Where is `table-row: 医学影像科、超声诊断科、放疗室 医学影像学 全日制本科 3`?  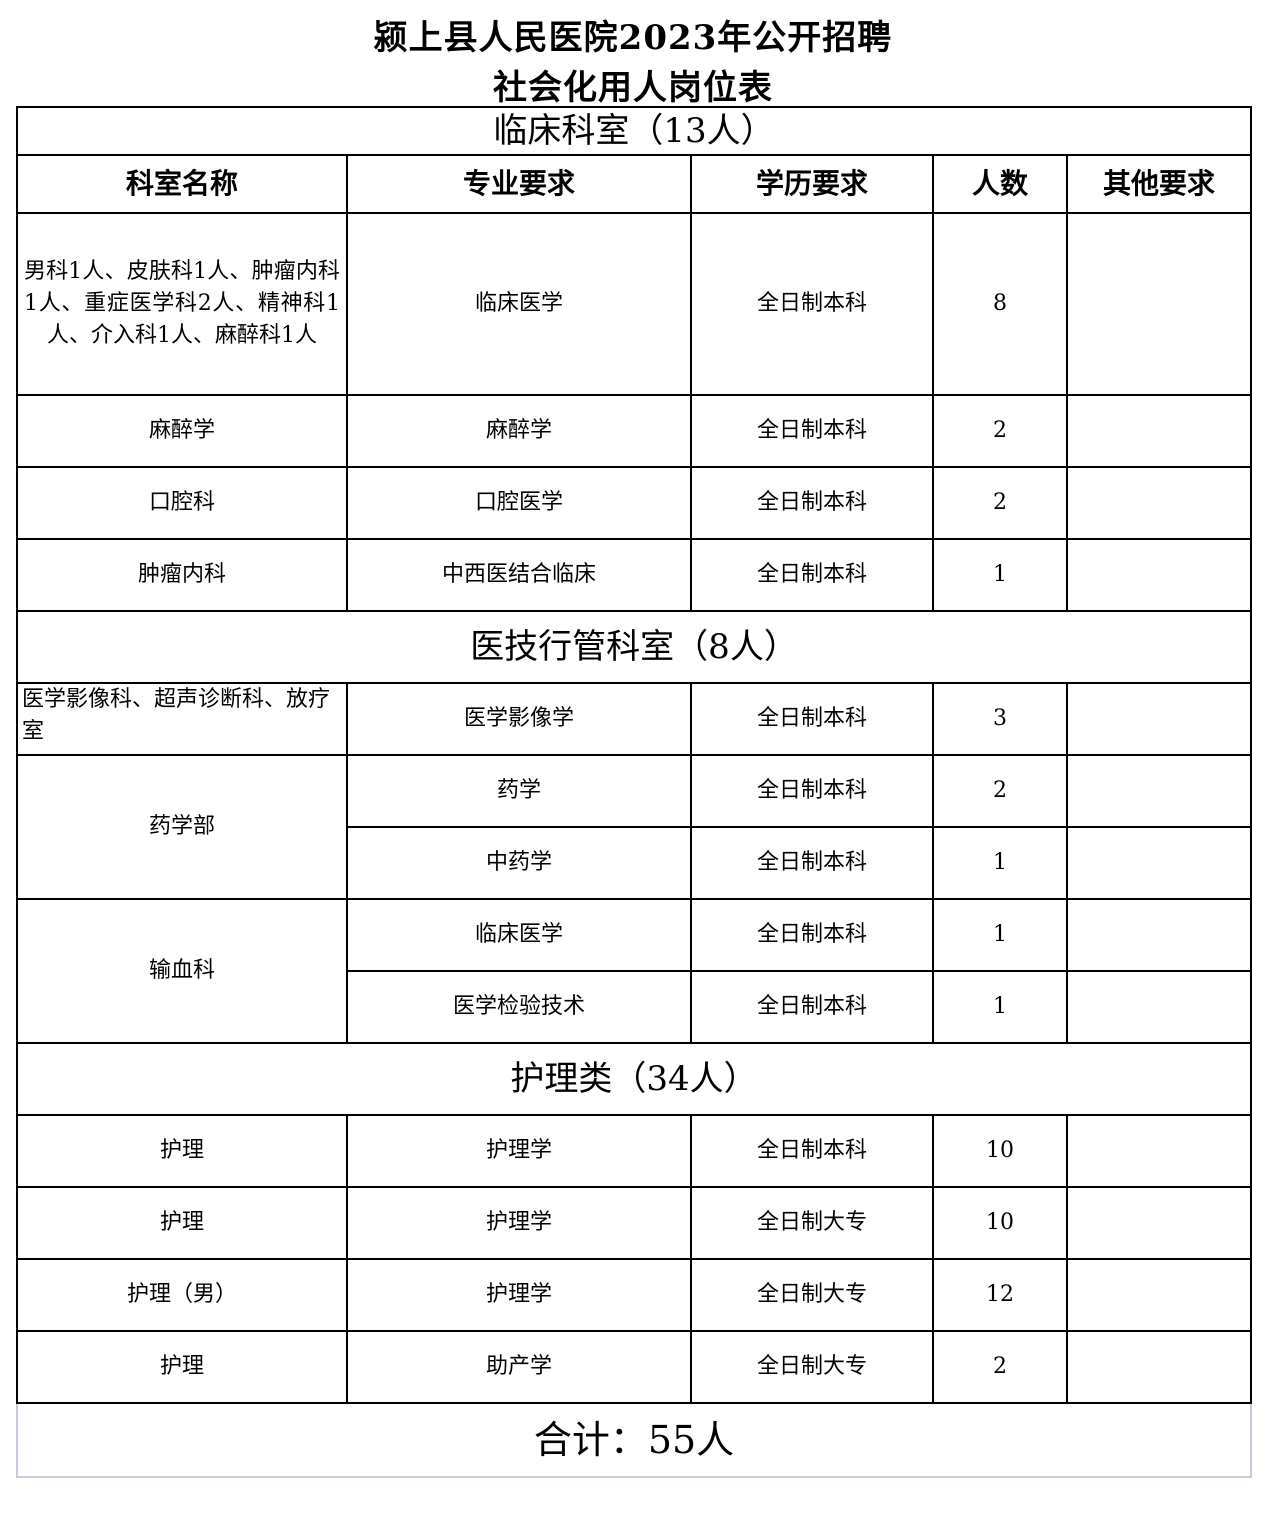
table-row: 医学影像科、超声诊断科、放疗室 医学影像学 全日制本科 3 is located at coordinates (634, 719).